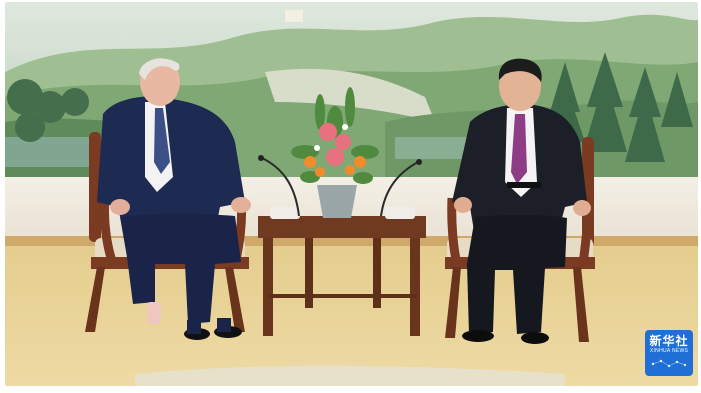 Image resolution: width=701 pixels, height=393 pixels. Describe the element at coordinates (335, 152) in the screenshot. I see `flower-arrangement` at that location.